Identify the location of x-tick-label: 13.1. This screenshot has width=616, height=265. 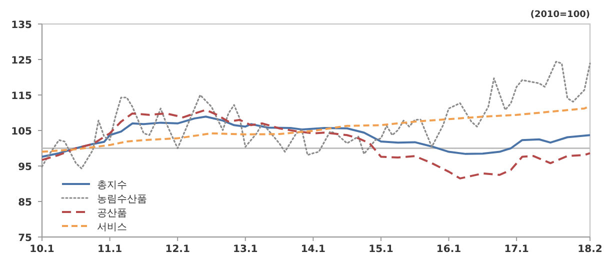
(245, 249).